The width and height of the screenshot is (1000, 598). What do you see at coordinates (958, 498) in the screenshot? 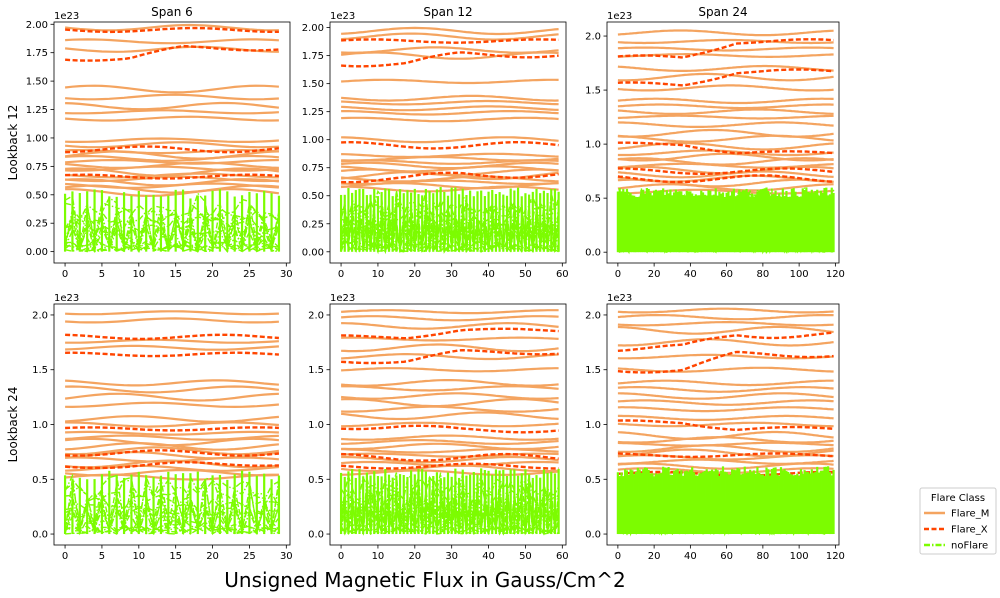
I see `legend-title: Flare Class` at bounding box center [958, 498].